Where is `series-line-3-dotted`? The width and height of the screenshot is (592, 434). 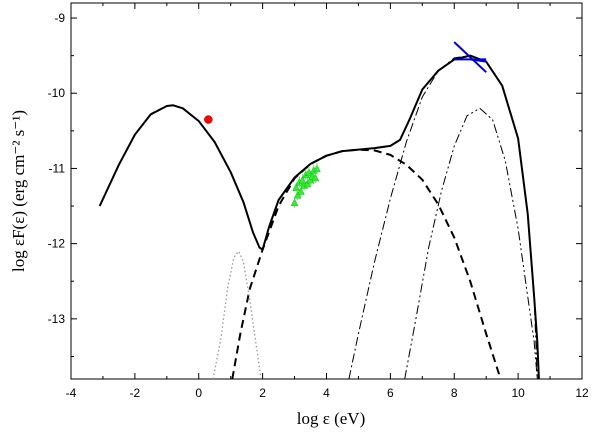
series-line-3-dotted is located at coordinates (237, 315).